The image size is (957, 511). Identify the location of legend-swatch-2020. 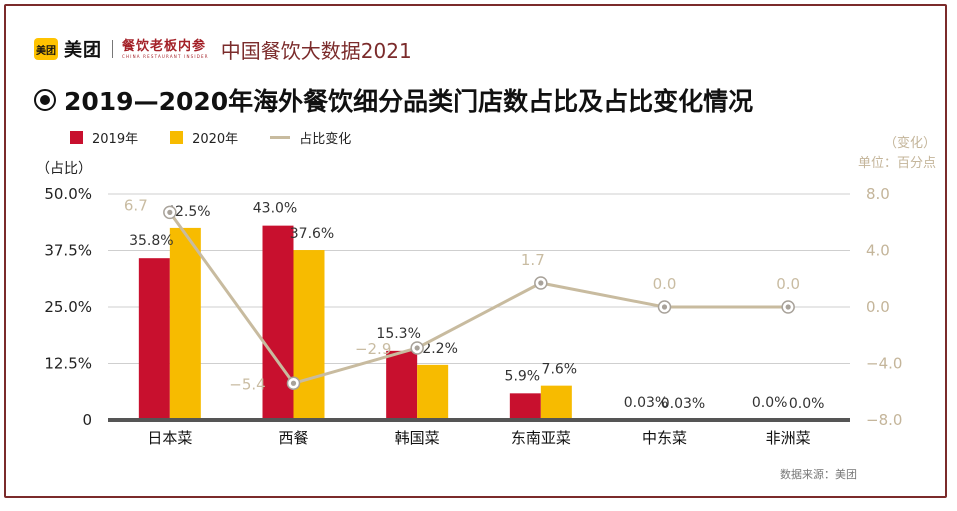
(177, 137).